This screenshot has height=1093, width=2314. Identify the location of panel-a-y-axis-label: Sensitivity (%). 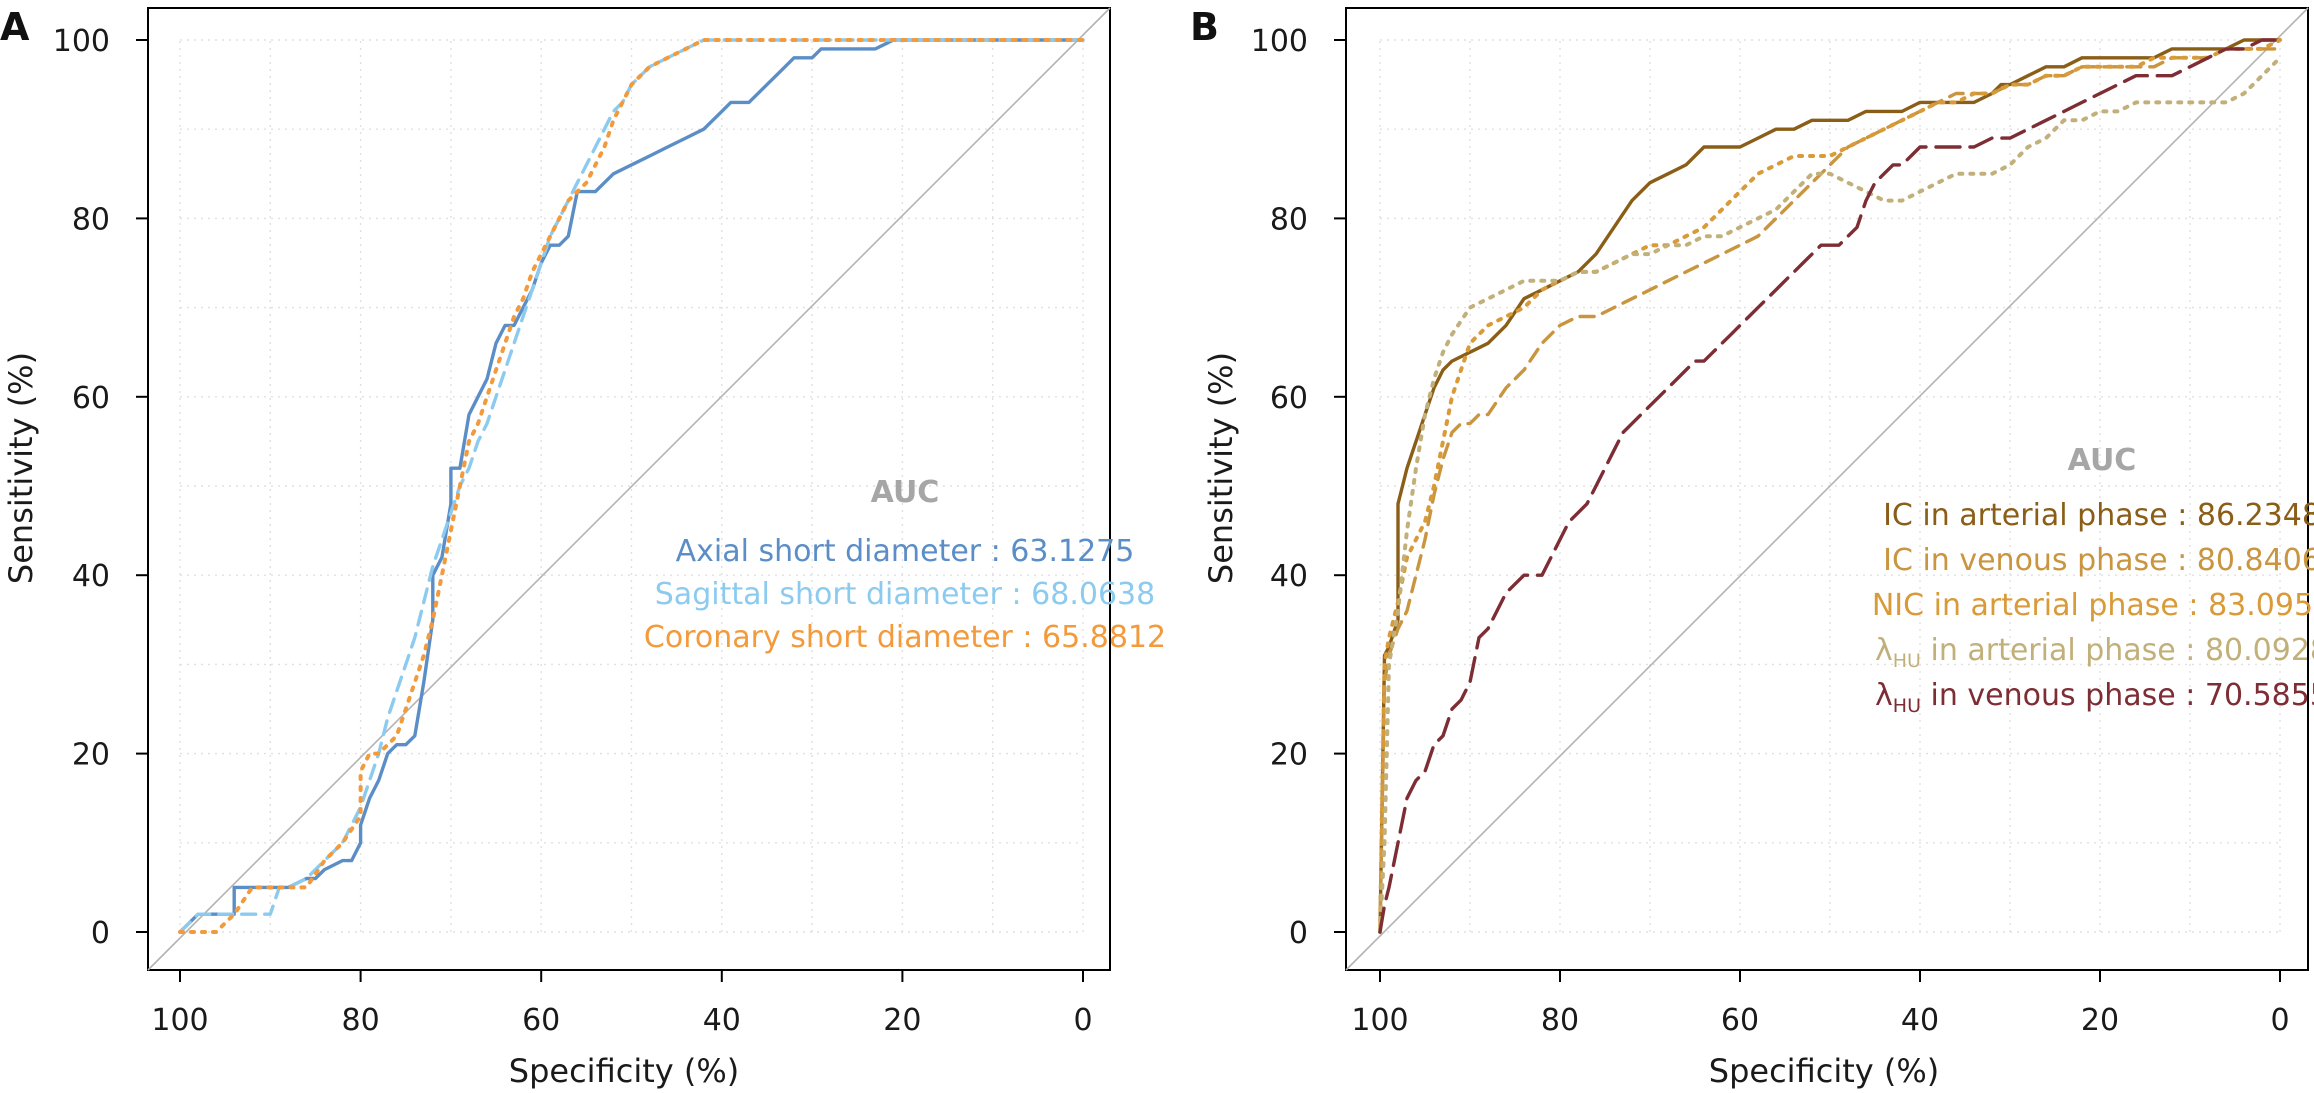
(21, 468).